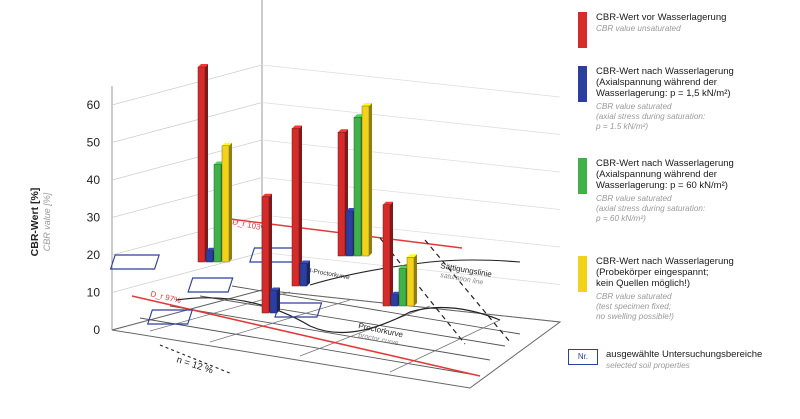 The height and width of the screenshot is (419, 800). What do you see at coordinates (648, 365) in the screenshot?
I see `legend-label-en: selected soil properties` at bounding box center [648, 365].